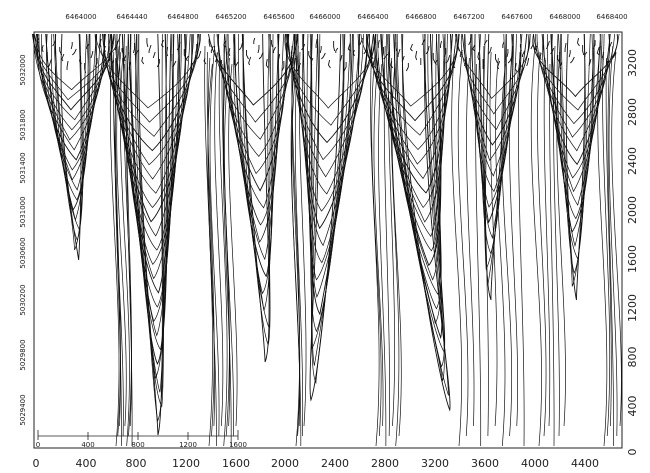  Describe the element at coordinates (278, 17) in the screenshot. I see `top-axis-tick: 6465600` at that location.